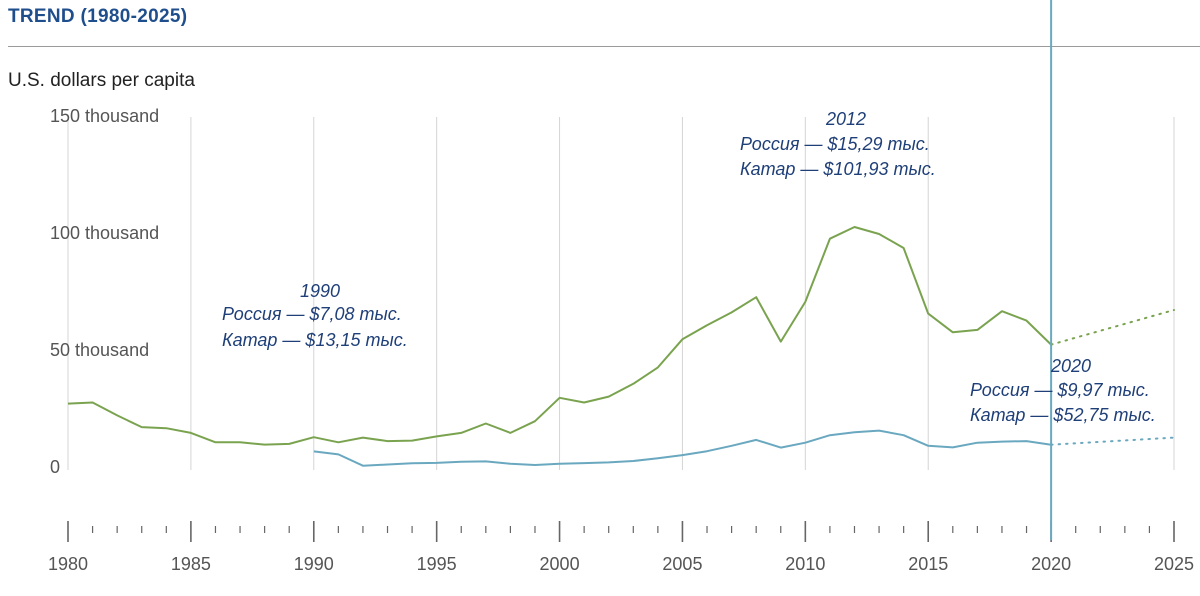 The image size is (1200, 596). I want to click on annotation-qatar: Катар — $52,75 тыс., so click(1063, 415).